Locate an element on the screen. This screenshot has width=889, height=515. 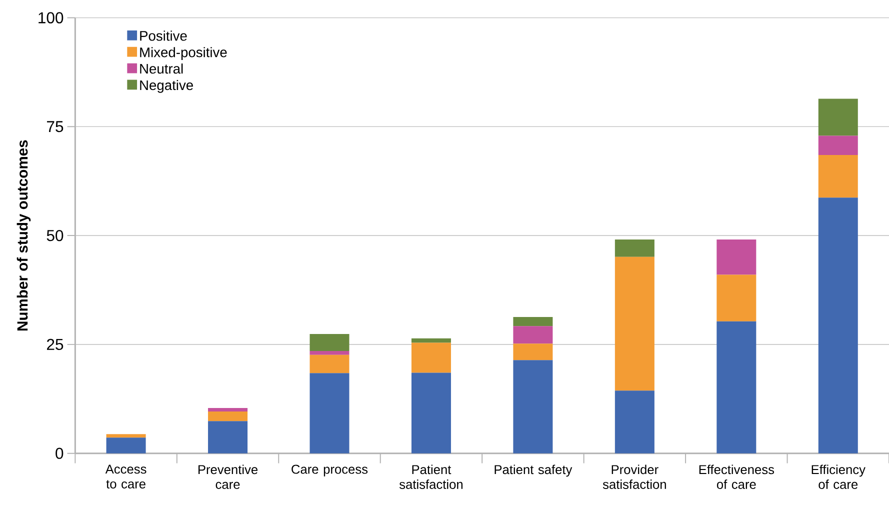
x-tick-label: Efficiency of care is located at coordinates (839, 477).